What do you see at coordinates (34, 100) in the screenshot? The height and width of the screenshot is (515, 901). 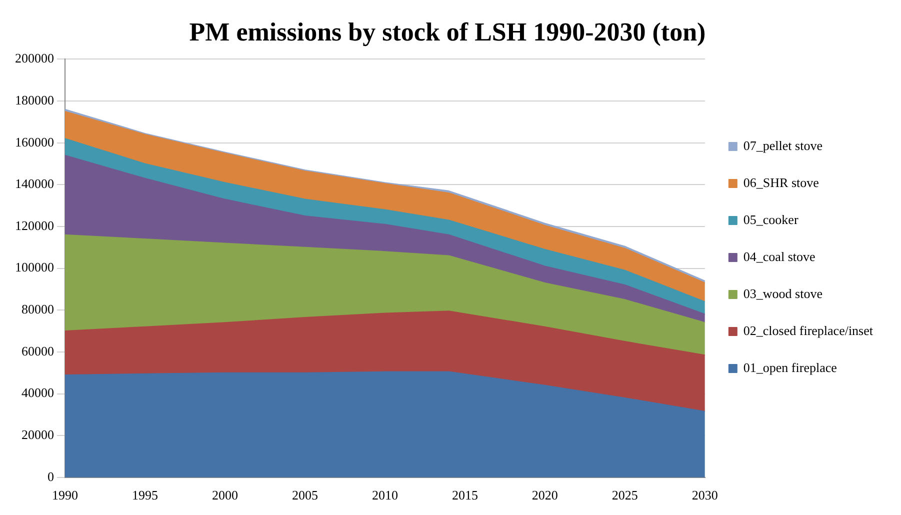 I see `y-tick-label: 180000` at bounding box center [34, 100].